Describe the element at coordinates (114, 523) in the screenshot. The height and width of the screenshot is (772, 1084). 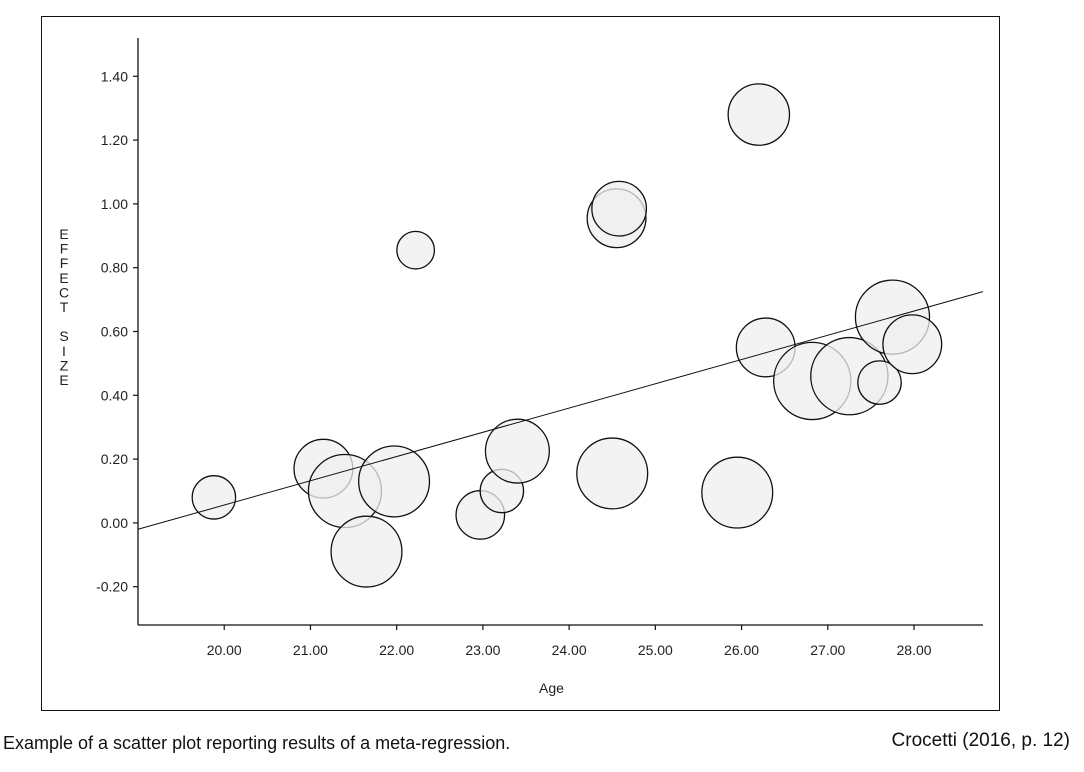
I see `y-tick-label: 0.00` at that location.